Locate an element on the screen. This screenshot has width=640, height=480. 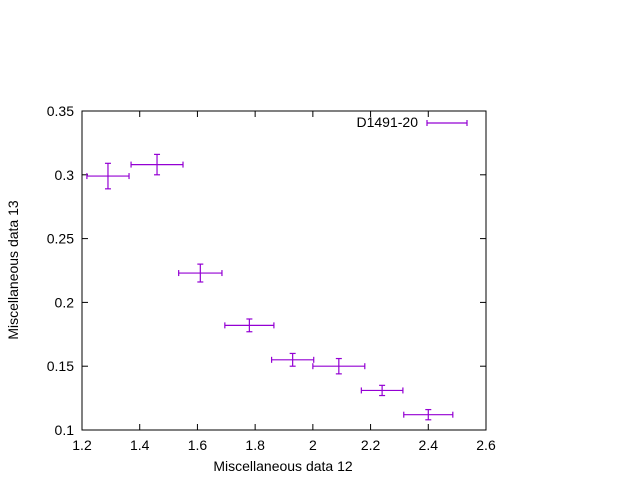
y-tick-label: 0.3 is located at coordinates (65, 175).